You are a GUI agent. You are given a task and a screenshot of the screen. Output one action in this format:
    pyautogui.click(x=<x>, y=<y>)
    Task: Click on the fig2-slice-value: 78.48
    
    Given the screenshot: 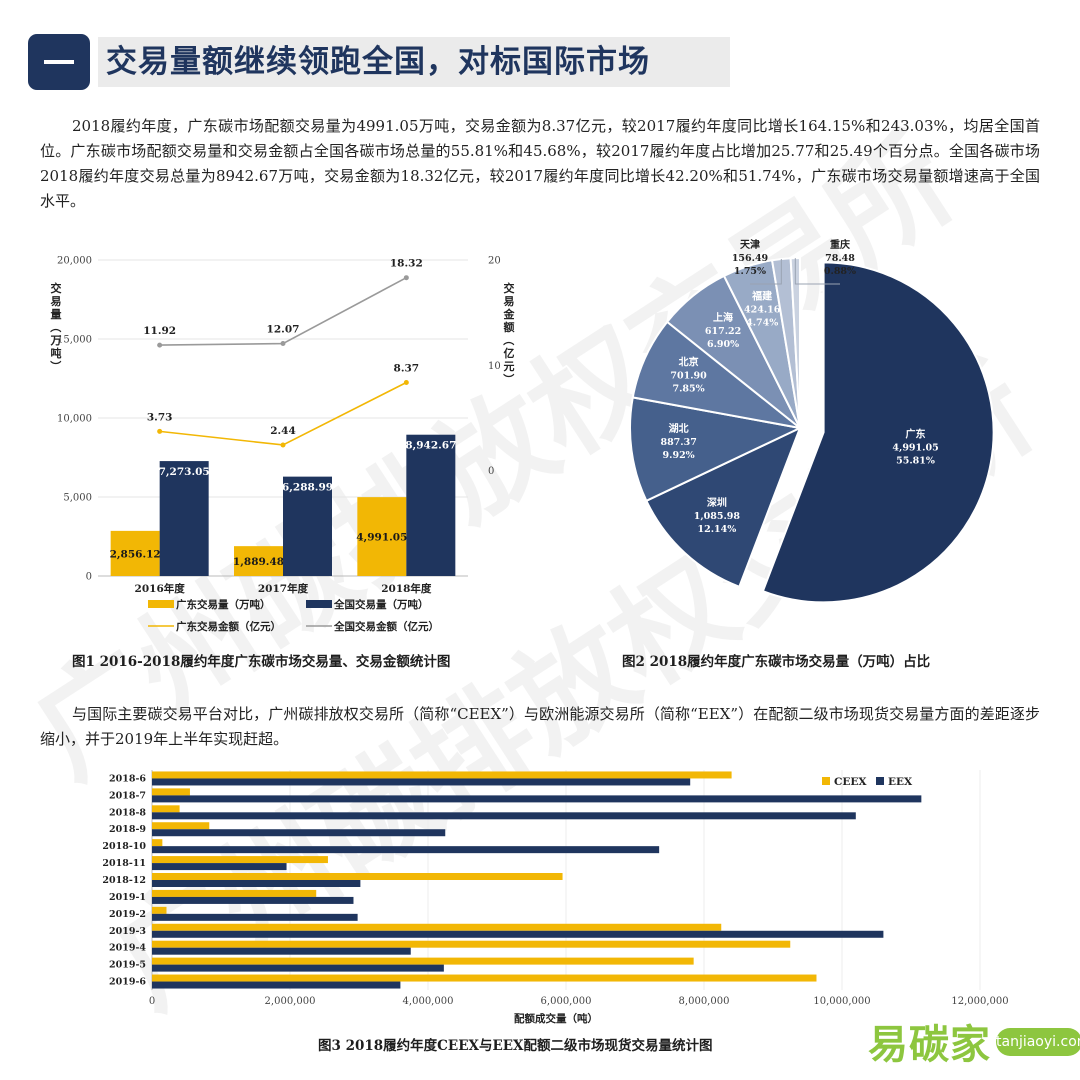 What is the action you would take?
    pyautogui.click(x=840, y=258)
    